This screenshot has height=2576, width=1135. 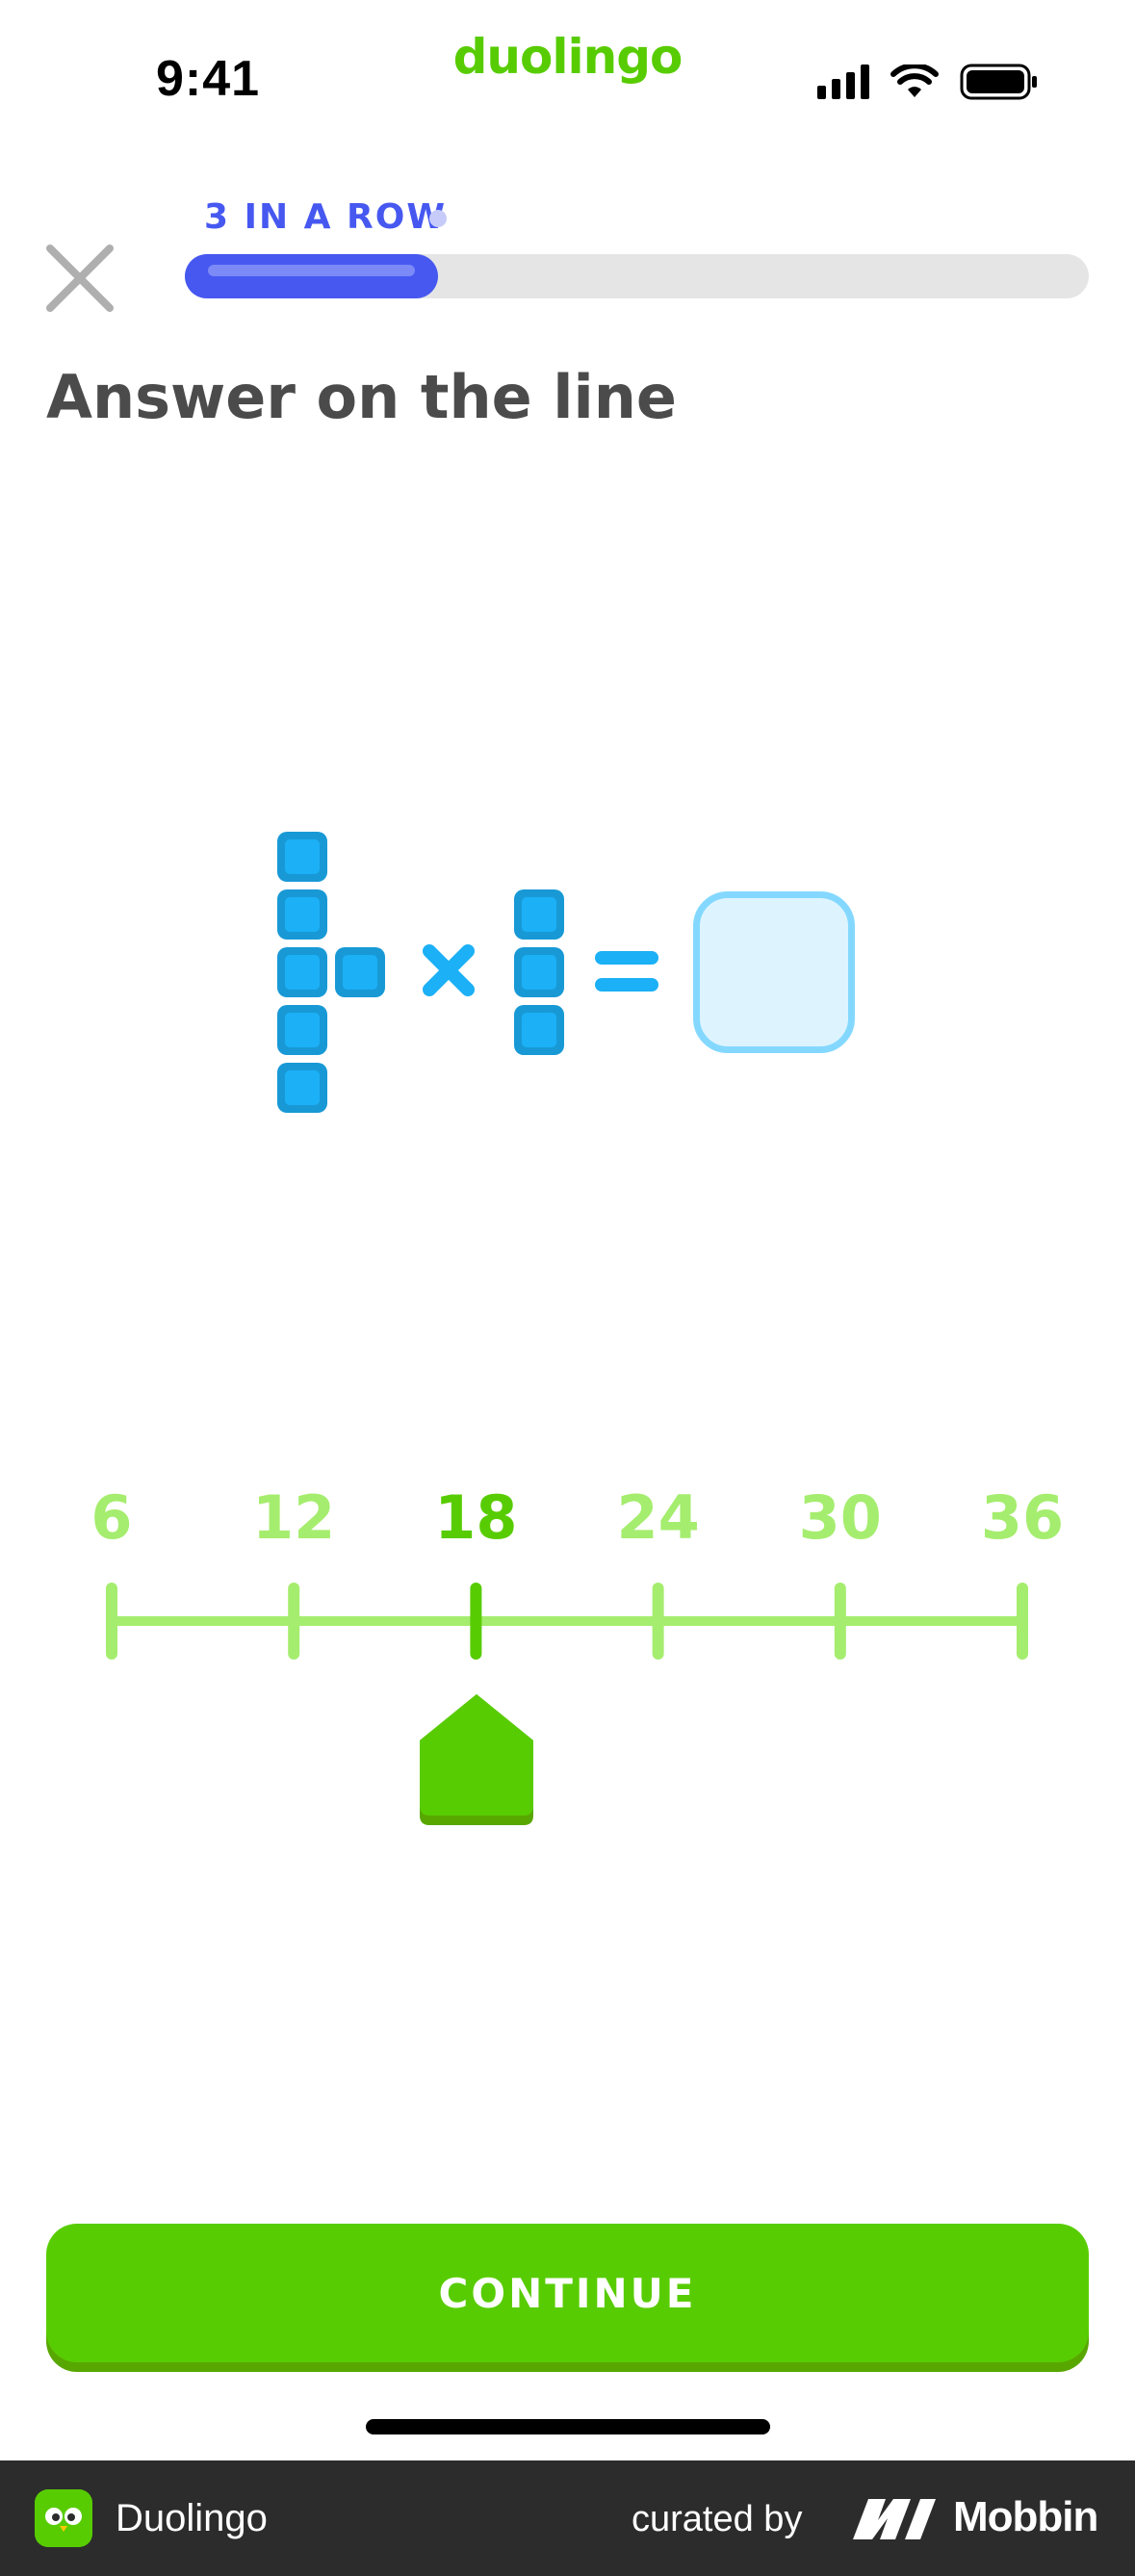 I want to click on footer-bar: Duolingo curated by Mobbin, so click(x=567, y=2518).